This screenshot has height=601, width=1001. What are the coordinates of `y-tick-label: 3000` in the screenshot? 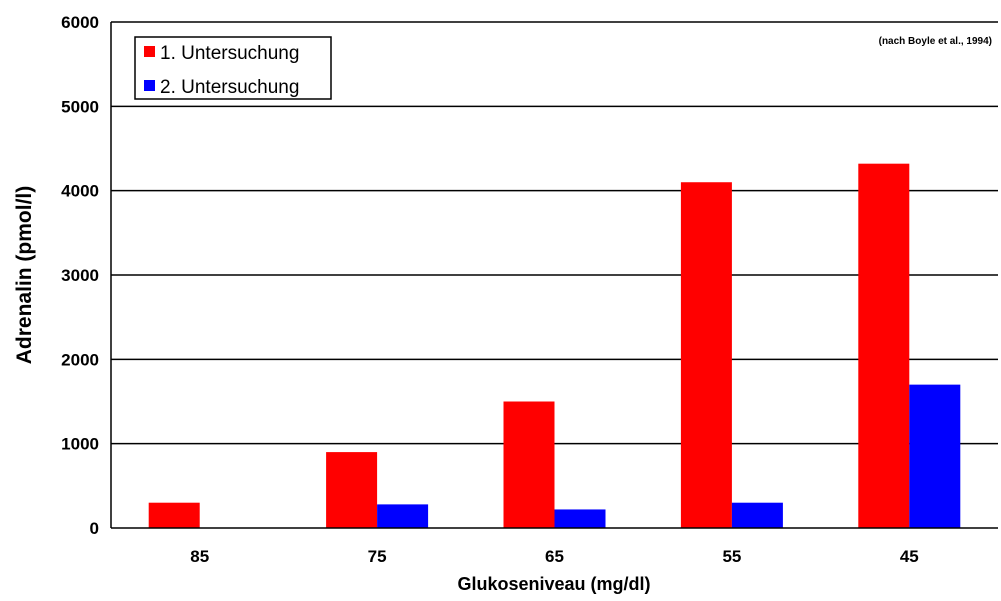 It's located at (80, 275).